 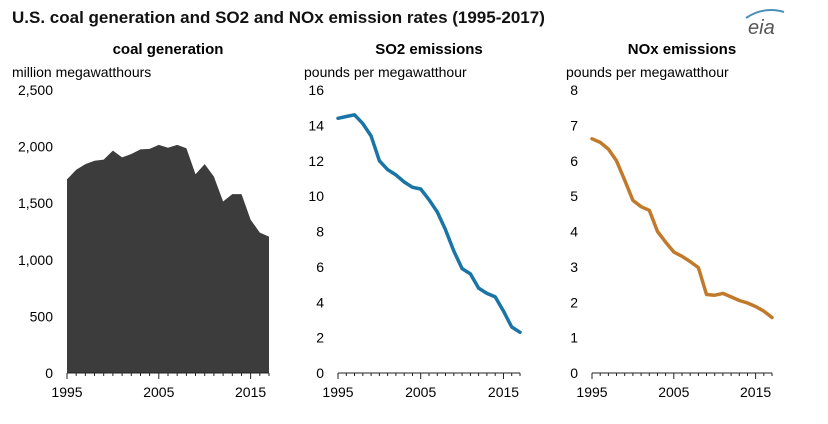 I want to click on nox-y-tick-label: 6, so click(x=574, y=161).